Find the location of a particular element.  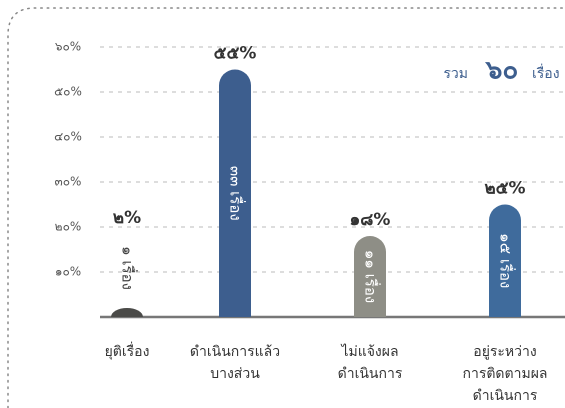

value-label: ๑๘% is located at coordinates (370, 220).